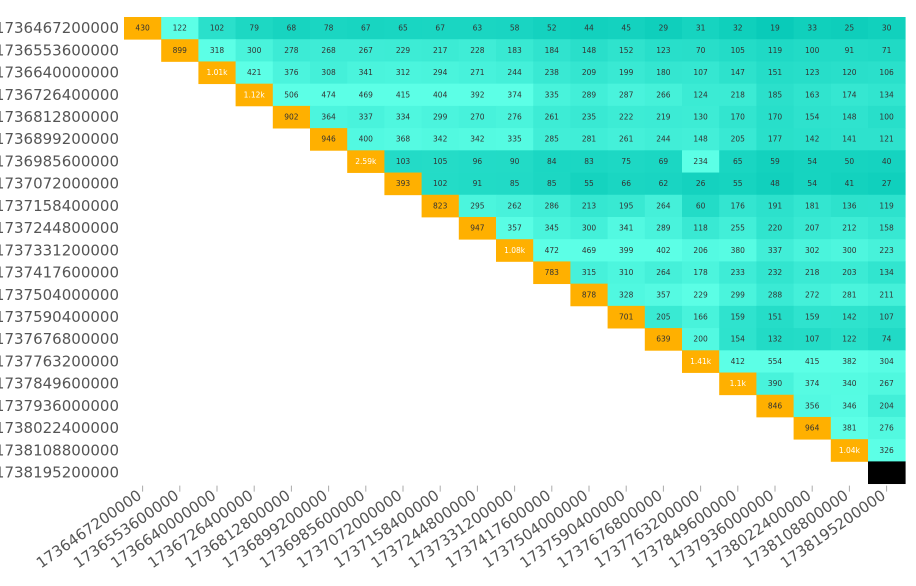 The image size is (916, 586). What do you see at coordinates (626, 116) in the screenshot?
I see `cell-value-label: 222` at bounding box center [626, 116].